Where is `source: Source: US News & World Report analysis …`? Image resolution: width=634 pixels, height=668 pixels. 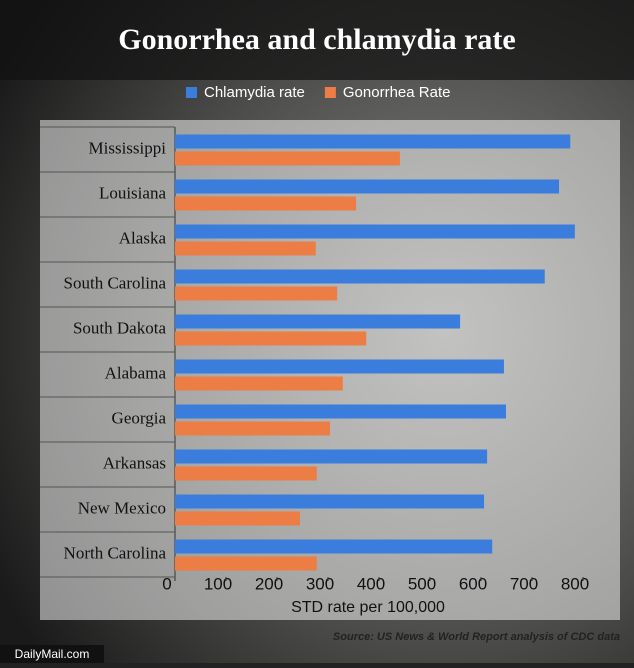
source: Source: US News & World Report analysis … is located at coordinates (476, 637).